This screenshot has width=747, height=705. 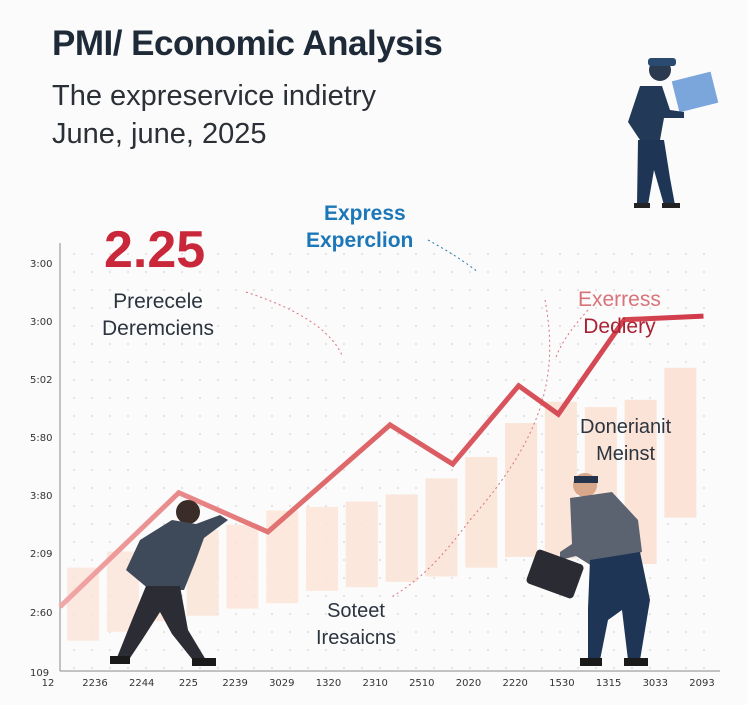 I want to click on y-tick-label-4: 3:80, so click(x=41, y=496).